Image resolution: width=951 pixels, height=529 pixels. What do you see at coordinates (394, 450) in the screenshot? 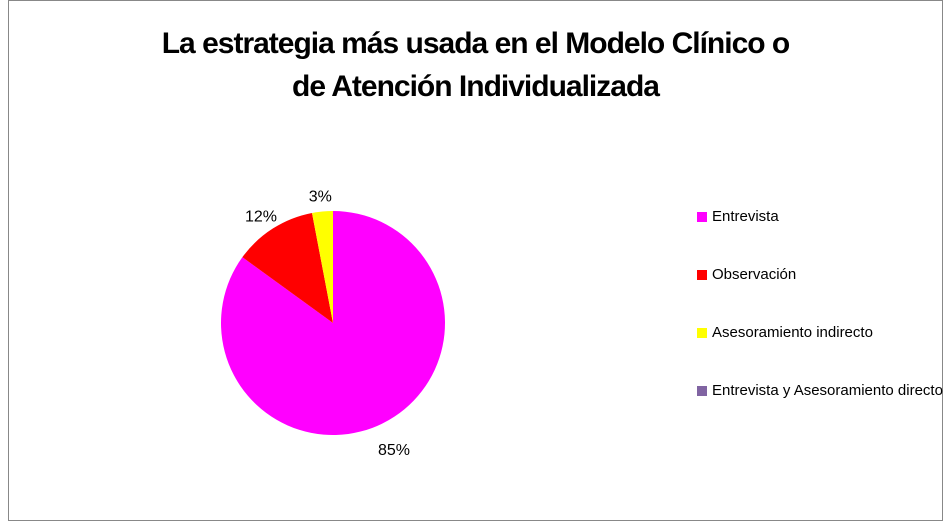
I see `data-label: 85%` at bounding box center [394, 450].